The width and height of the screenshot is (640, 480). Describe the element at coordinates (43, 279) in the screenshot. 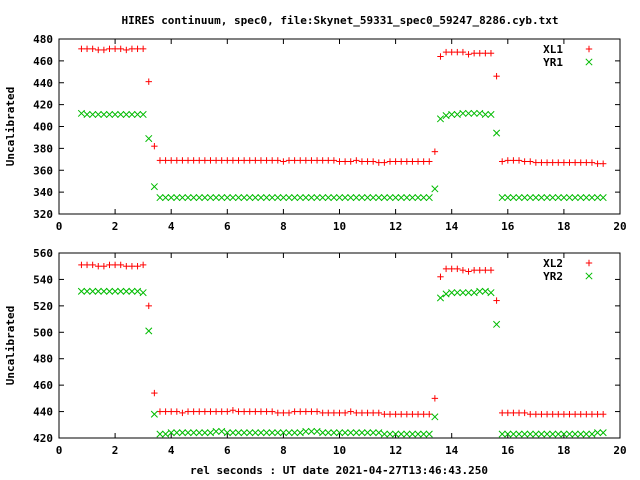

I see `y-tick-label: 540` at that location.